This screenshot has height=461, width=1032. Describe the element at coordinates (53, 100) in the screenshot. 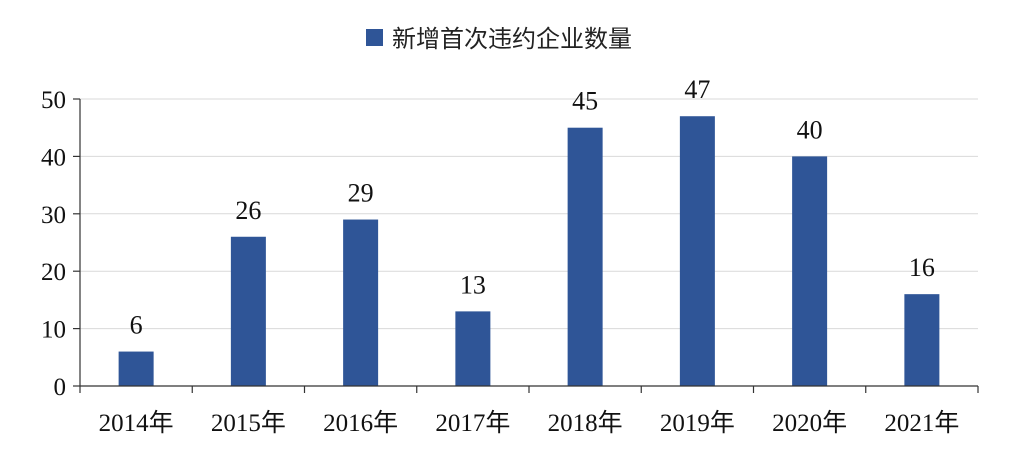

I see `y-tick-label: 50` at that location.